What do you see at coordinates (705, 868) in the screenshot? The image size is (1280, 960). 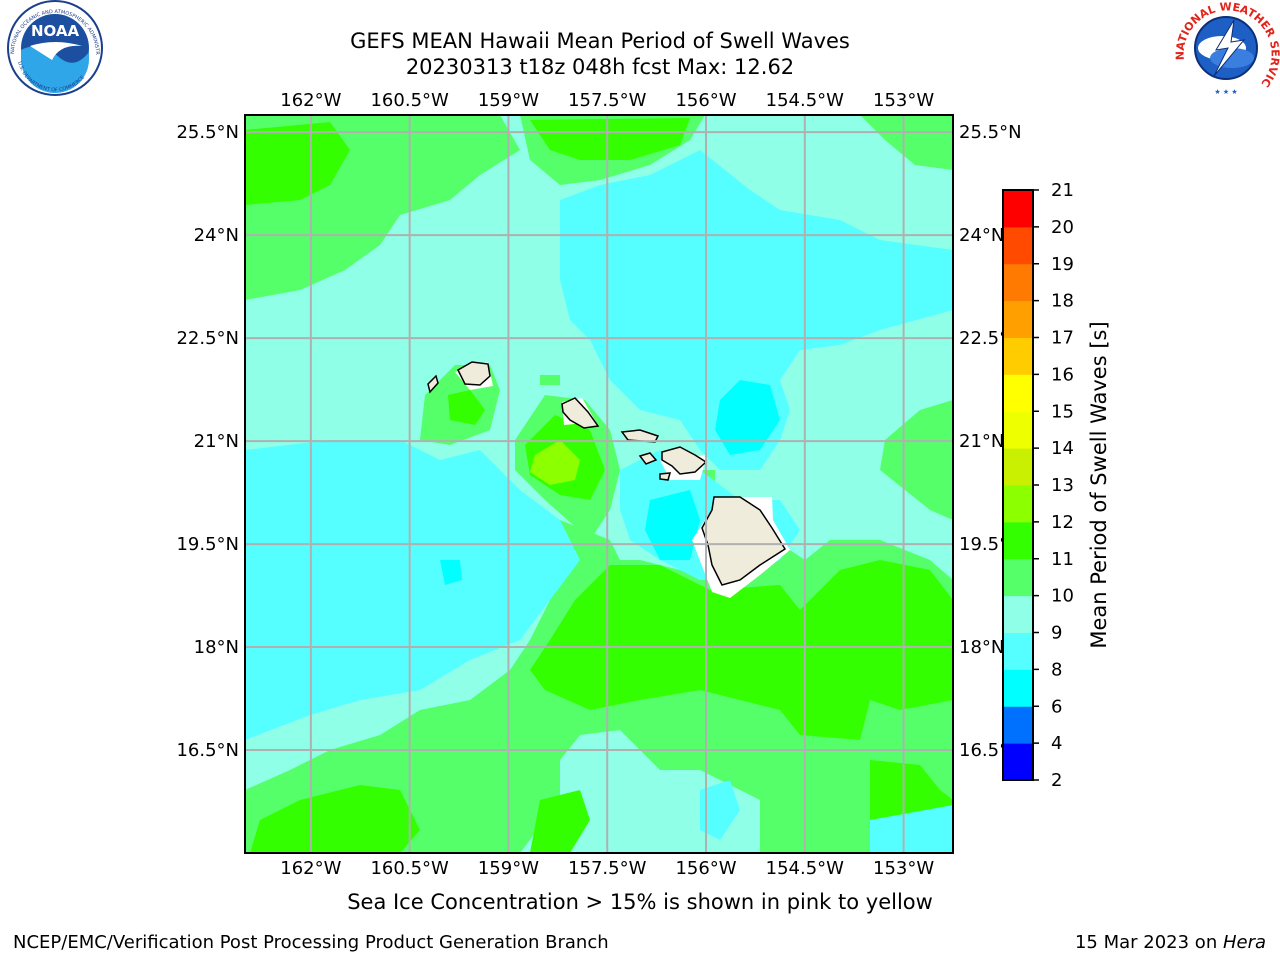 I see `lon-tick-bottom: 156°W` at bounding box center [705, 868].